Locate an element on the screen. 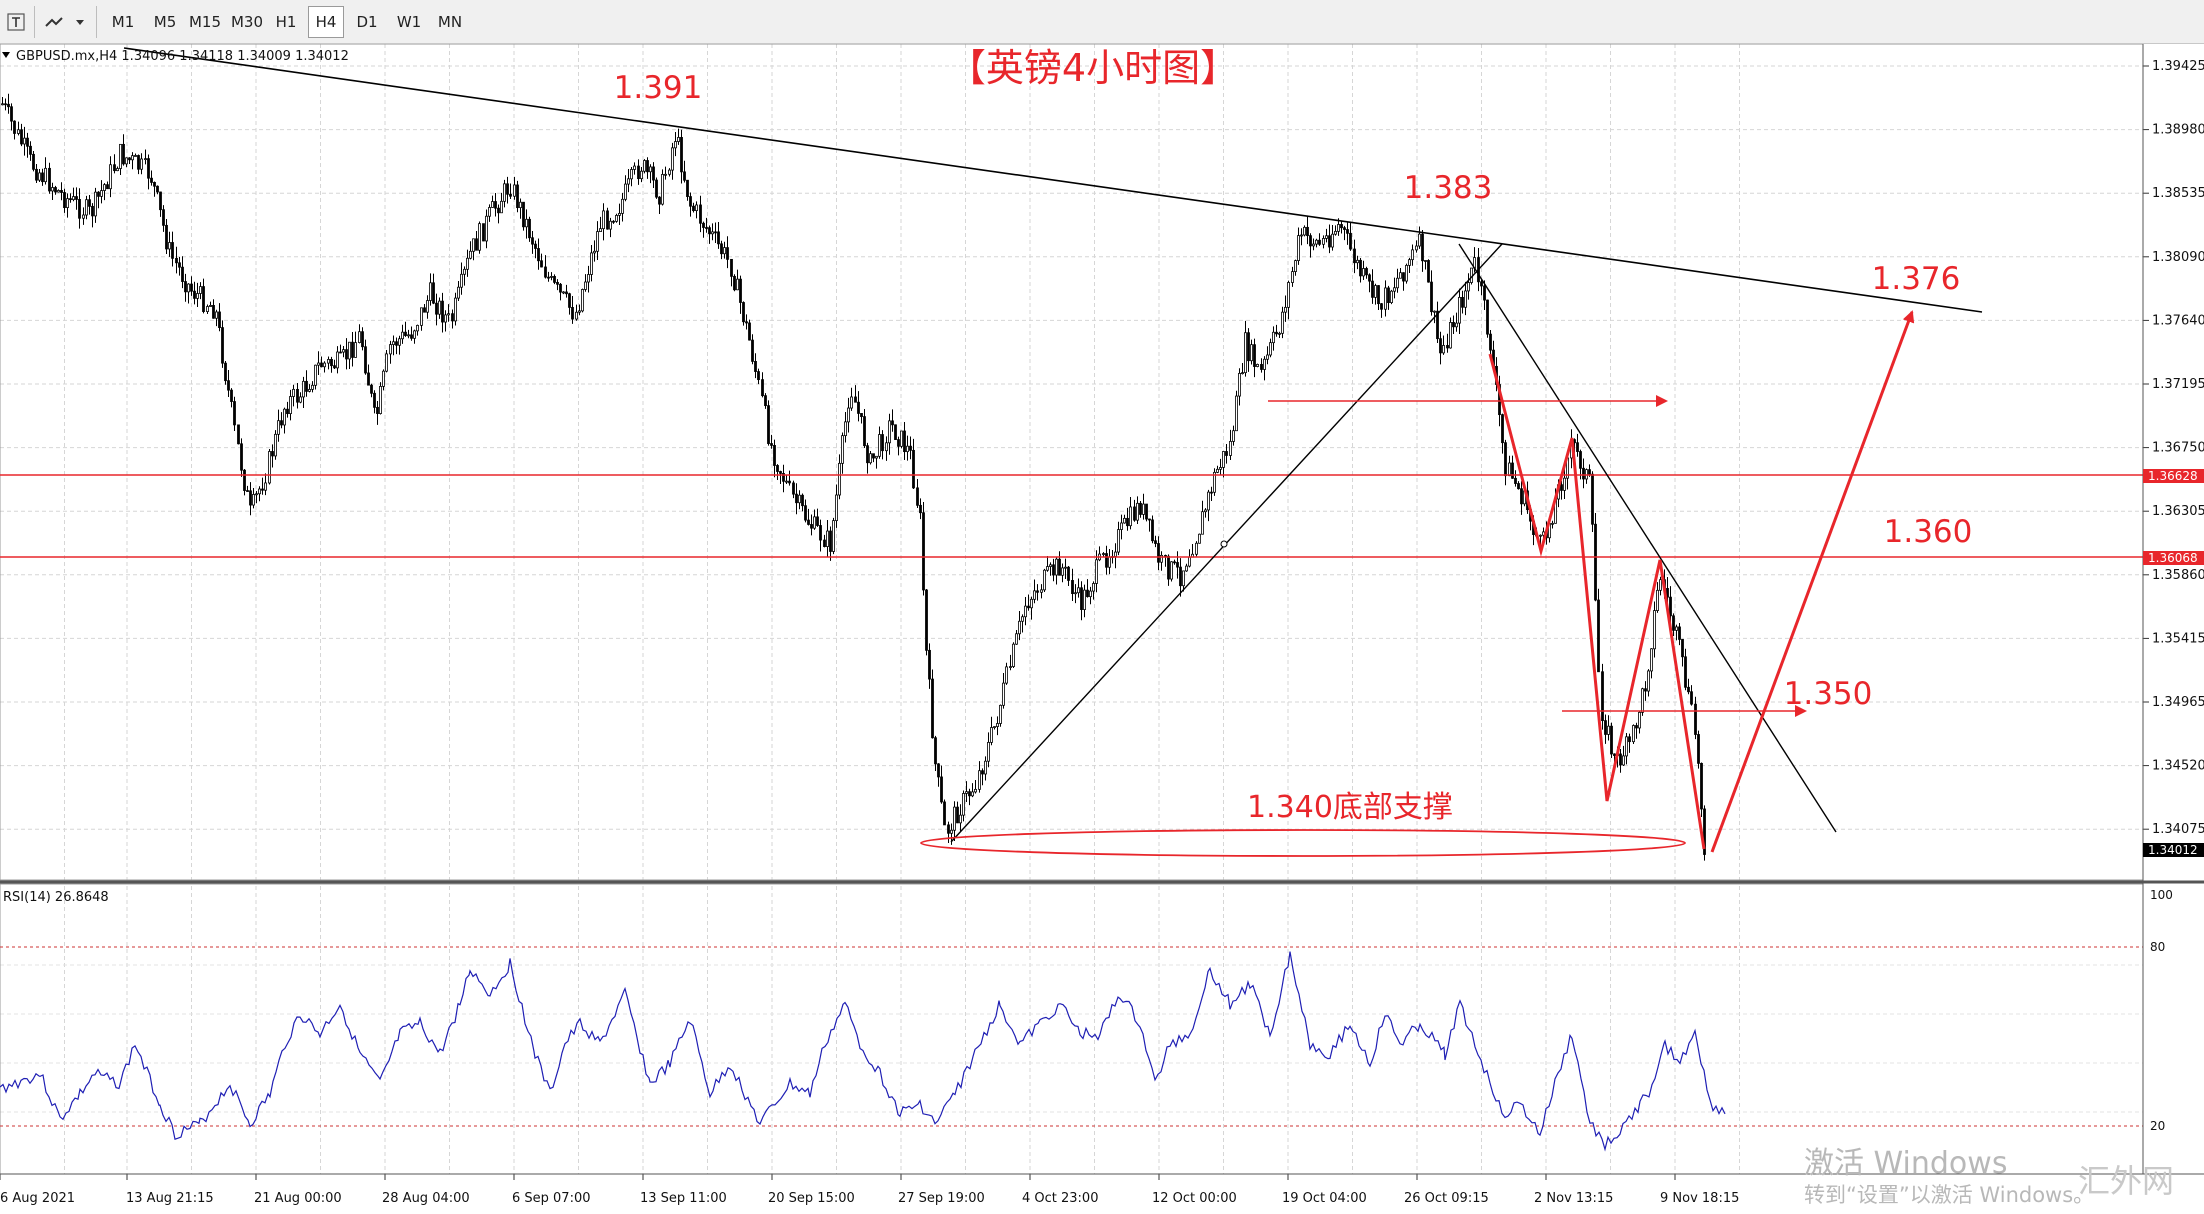 This screenshot has height=1214, width=2204. timeframe-button-w1: W1 is located at coordinates (409, 22).